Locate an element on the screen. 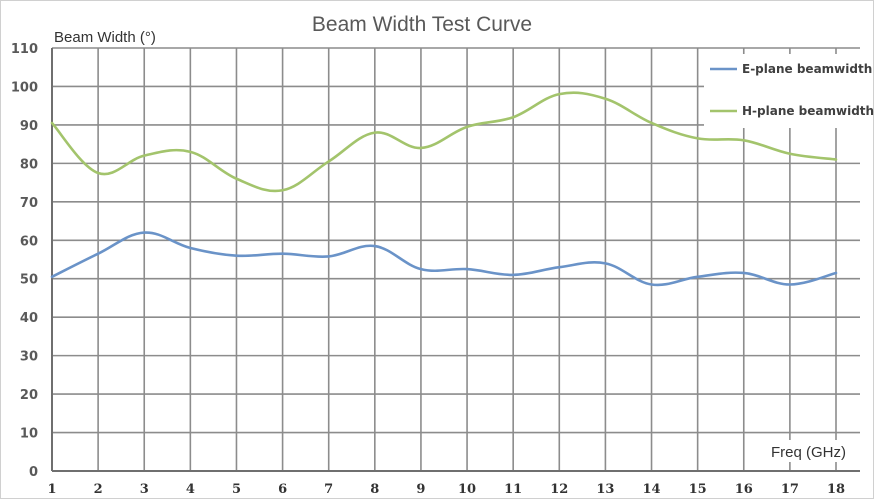  x-tick-label: 4 is located at coordinates (190, 489).